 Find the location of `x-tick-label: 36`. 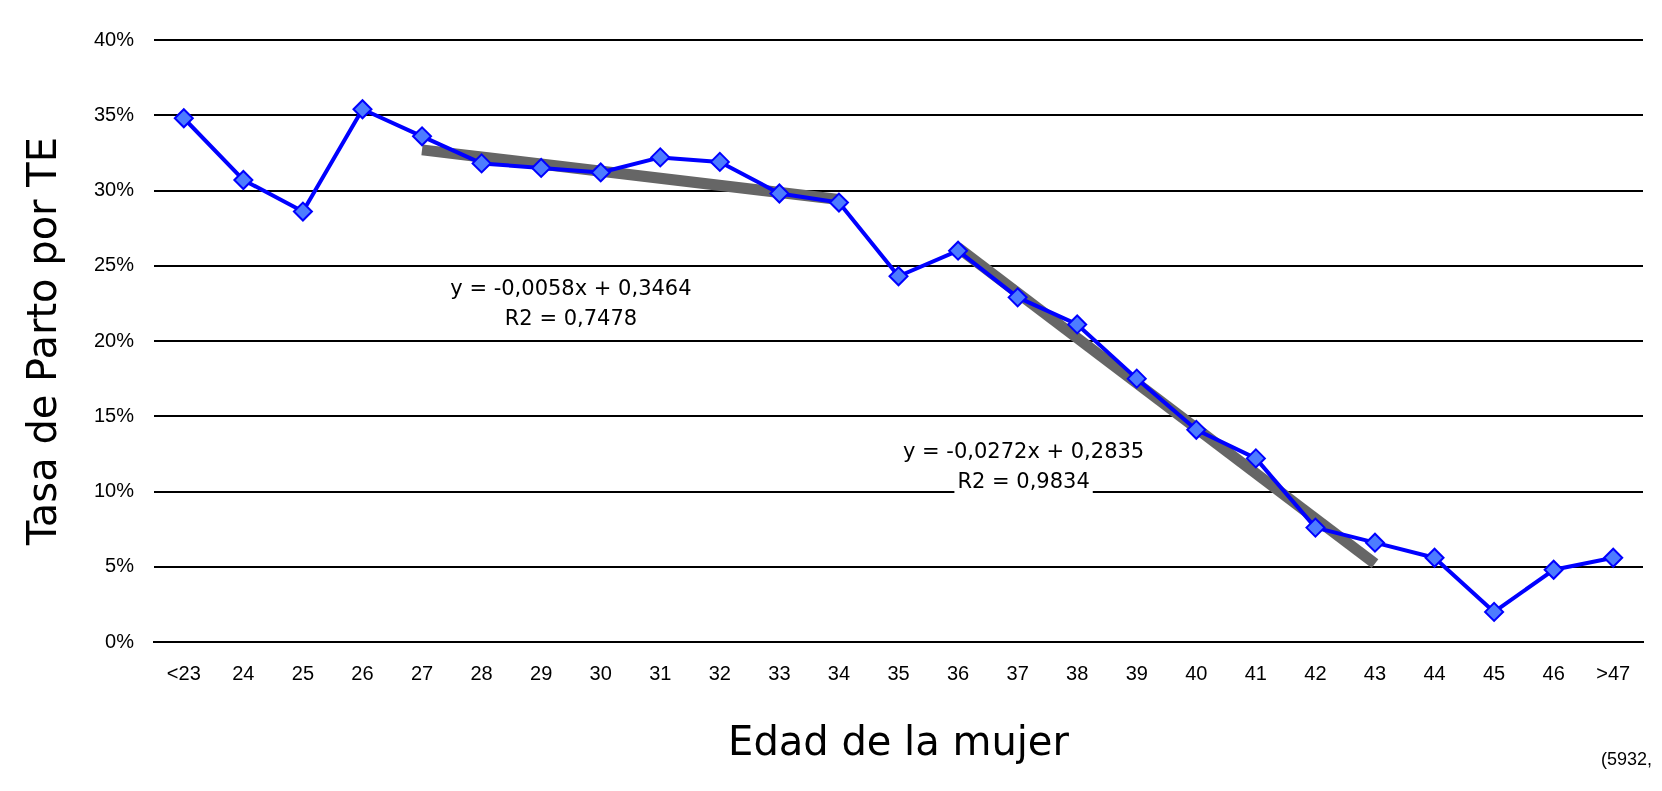

x-tick-label: 36 is located at coordinates (958, 672).